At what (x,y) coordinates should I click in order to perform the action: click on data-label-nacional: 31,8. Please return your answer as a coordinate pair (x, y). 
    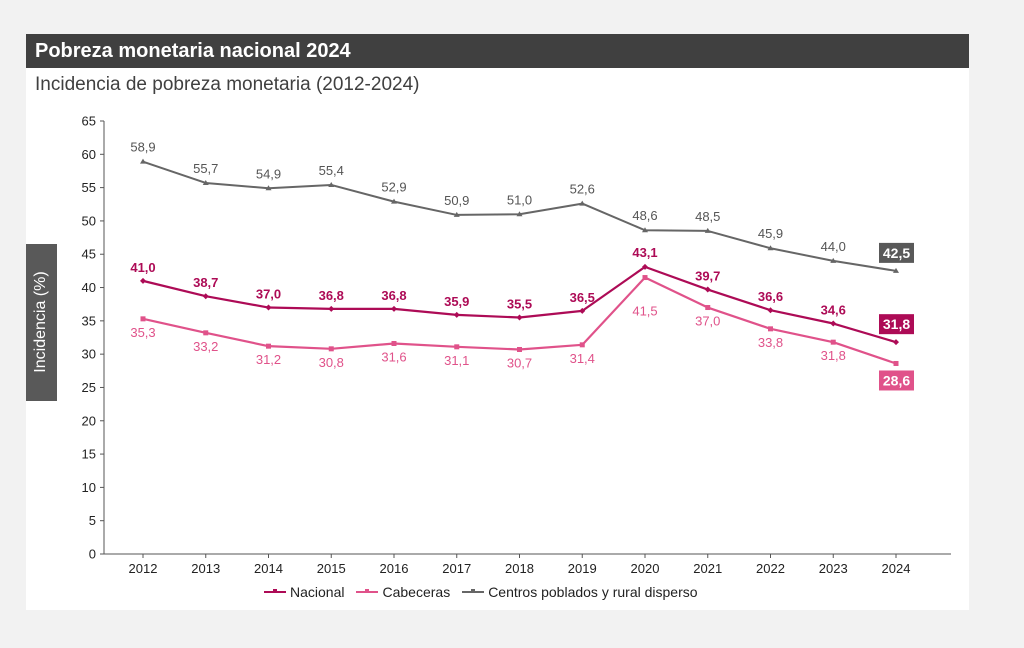
    Looking at the image, I should click on (896, 324).